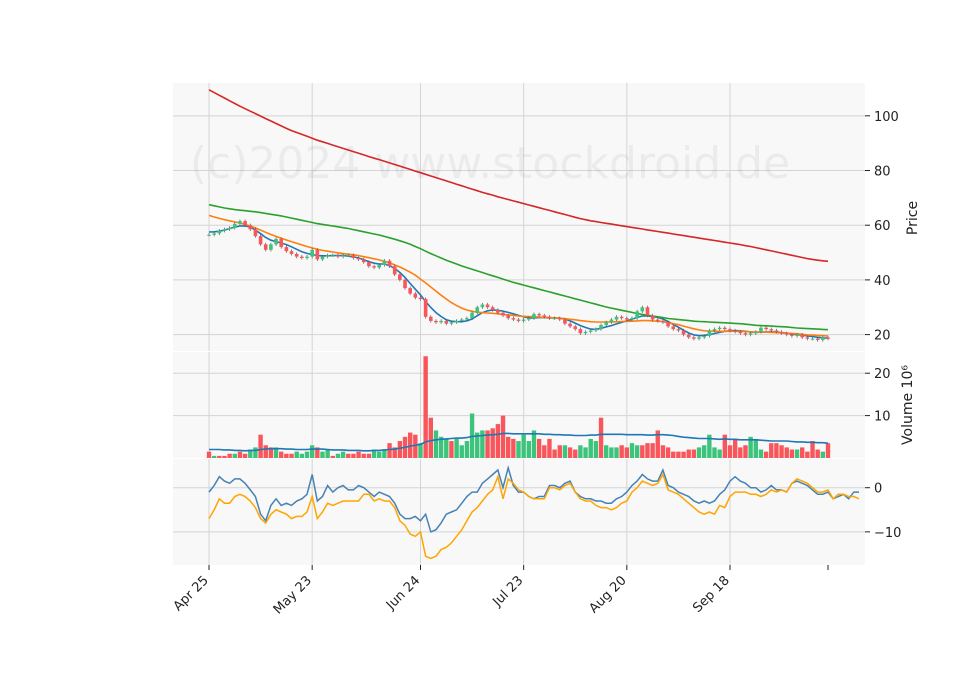 Image resolution: width=960 pixels, height=690 pixels. Describe the element at coordinates (882, 226) in the screenshot. I see `price-tick-label: 60` at that location.